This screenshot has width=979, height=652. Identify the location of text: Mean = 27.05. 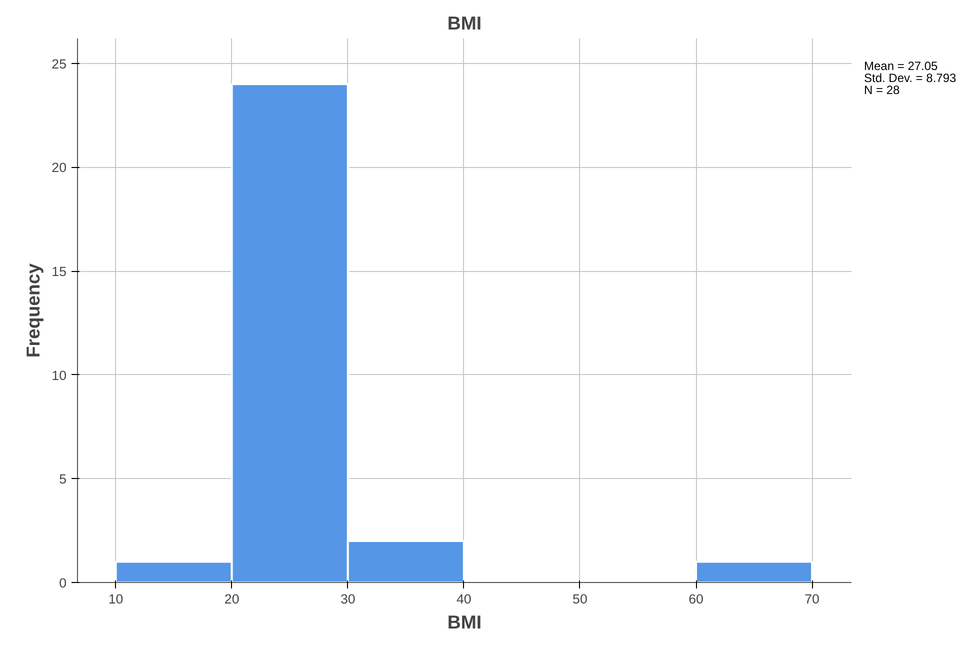
(901, 66).